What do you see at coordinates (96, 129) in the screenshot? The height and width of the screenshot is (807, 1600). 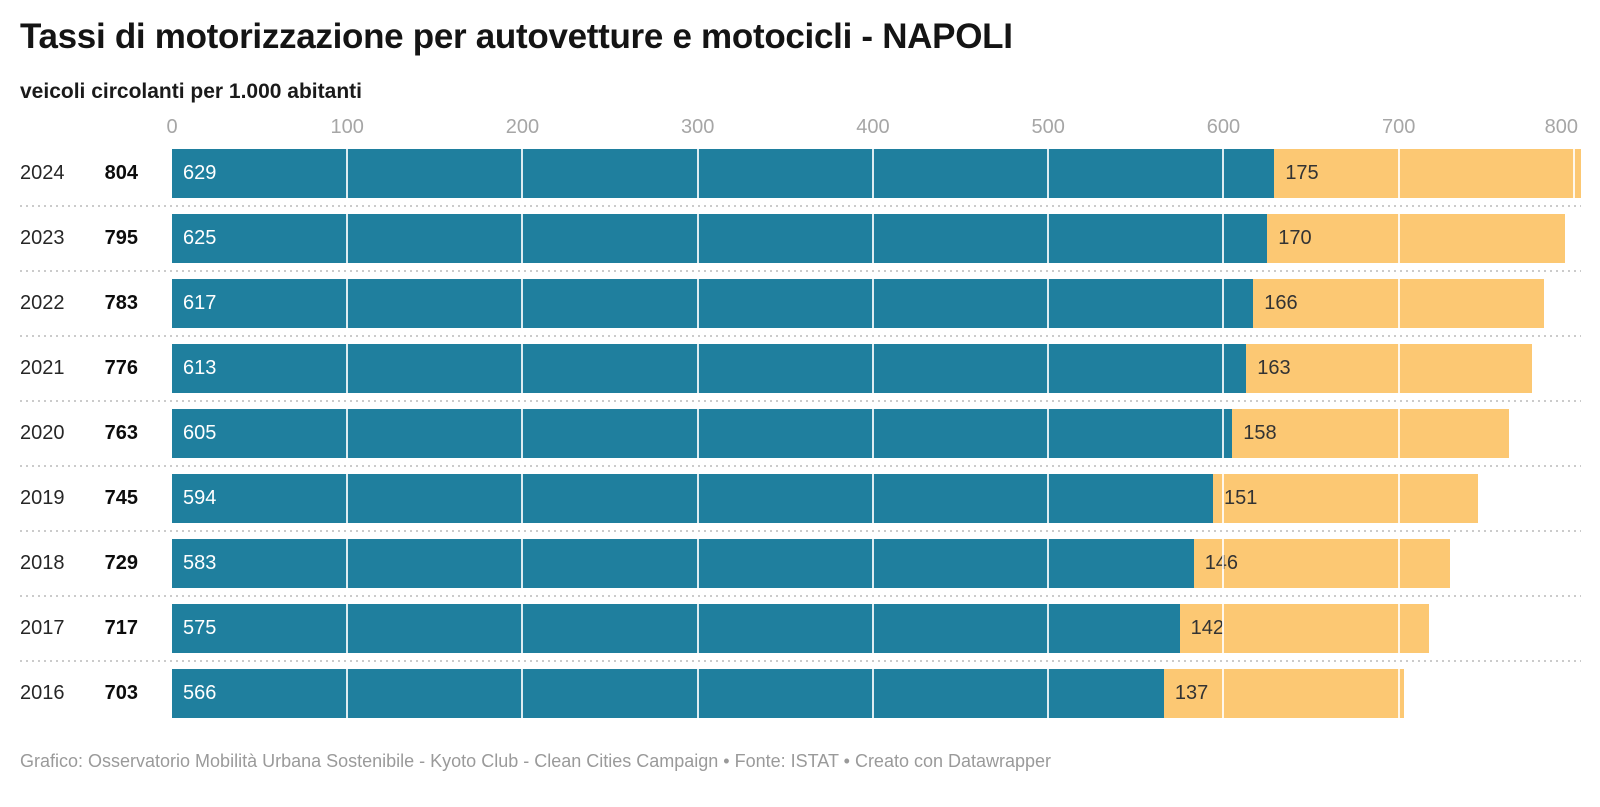 I see `axis-spacer` at bounding box center [96, 129].